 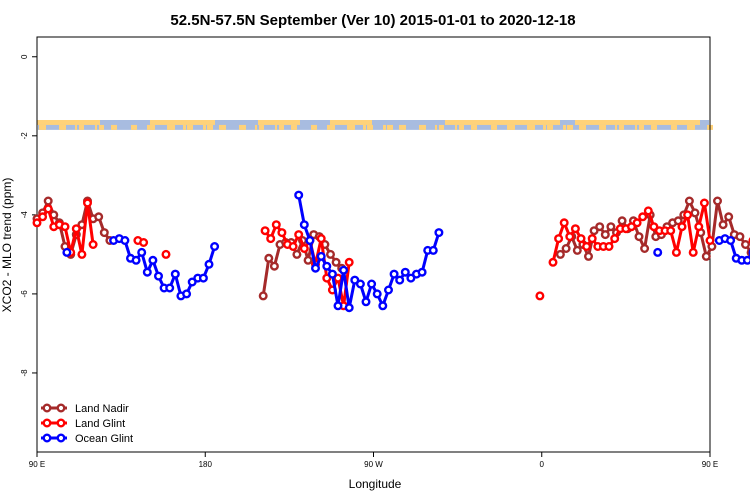 What do you see at coordinates (24, 215) in the screenshot?
I see `y-tick-label: -4` at bounding box center [24, 215].